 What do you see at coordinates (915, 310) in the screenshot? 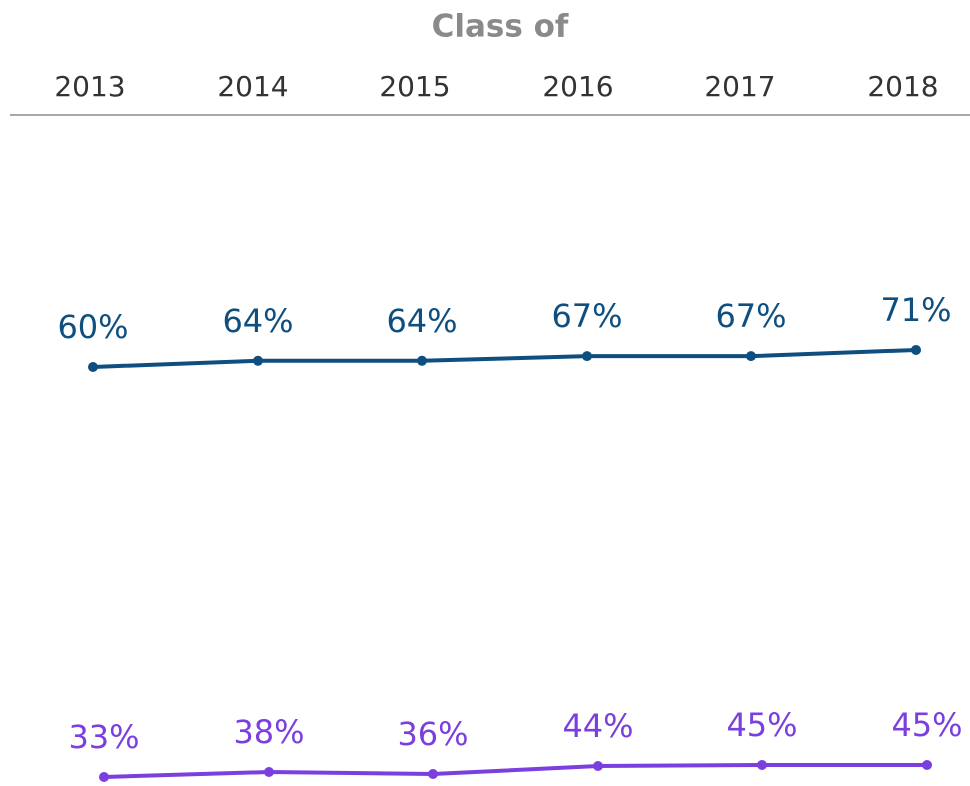
I see `data-label: 71%` at bounding box center [915, 310].